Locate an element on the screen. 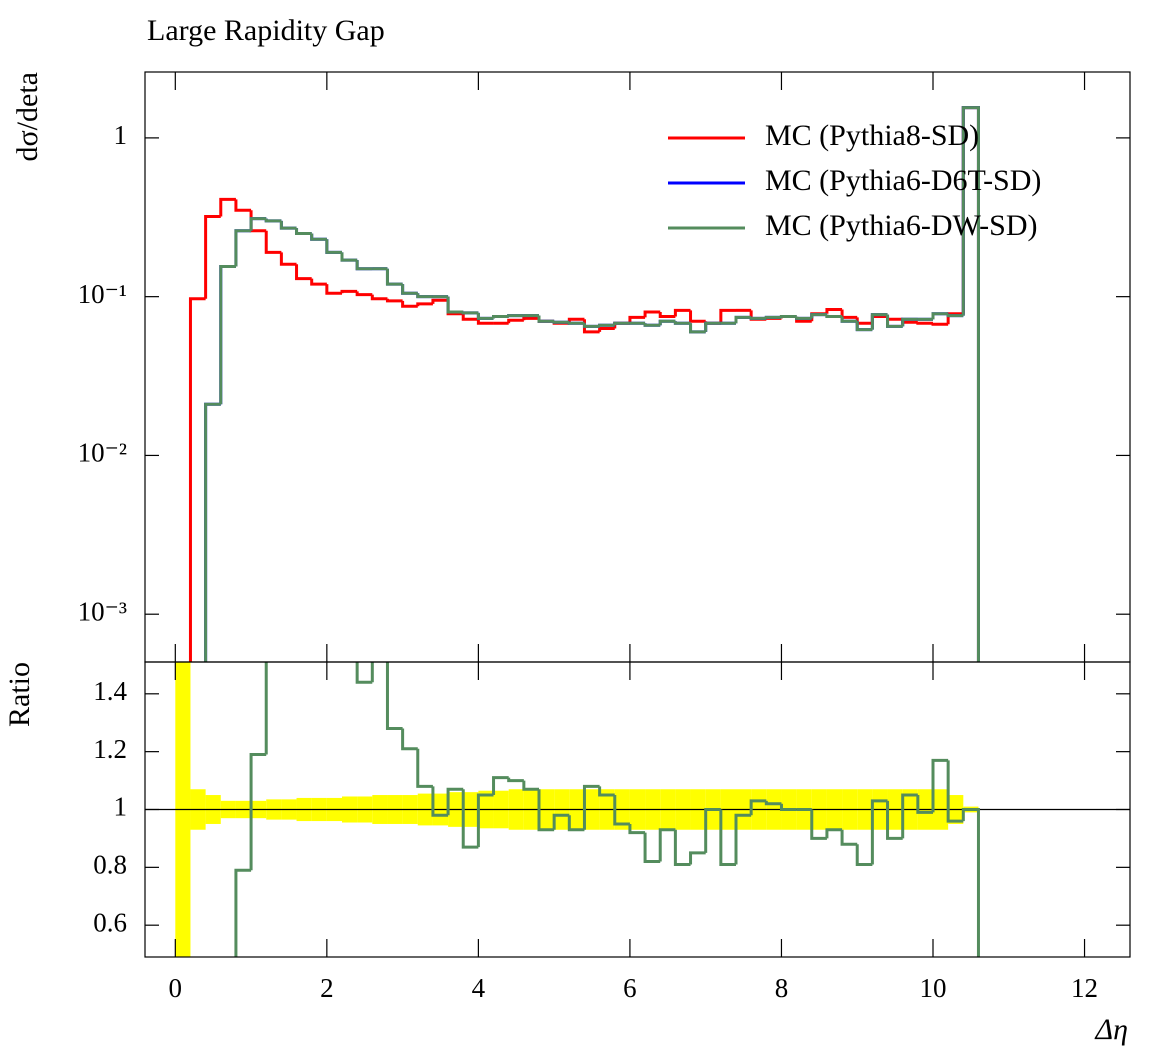 Image resolution: width=1167 pixels, height=1056 pixels. x-tick-label: 6 is located at coordinates (630, 988).